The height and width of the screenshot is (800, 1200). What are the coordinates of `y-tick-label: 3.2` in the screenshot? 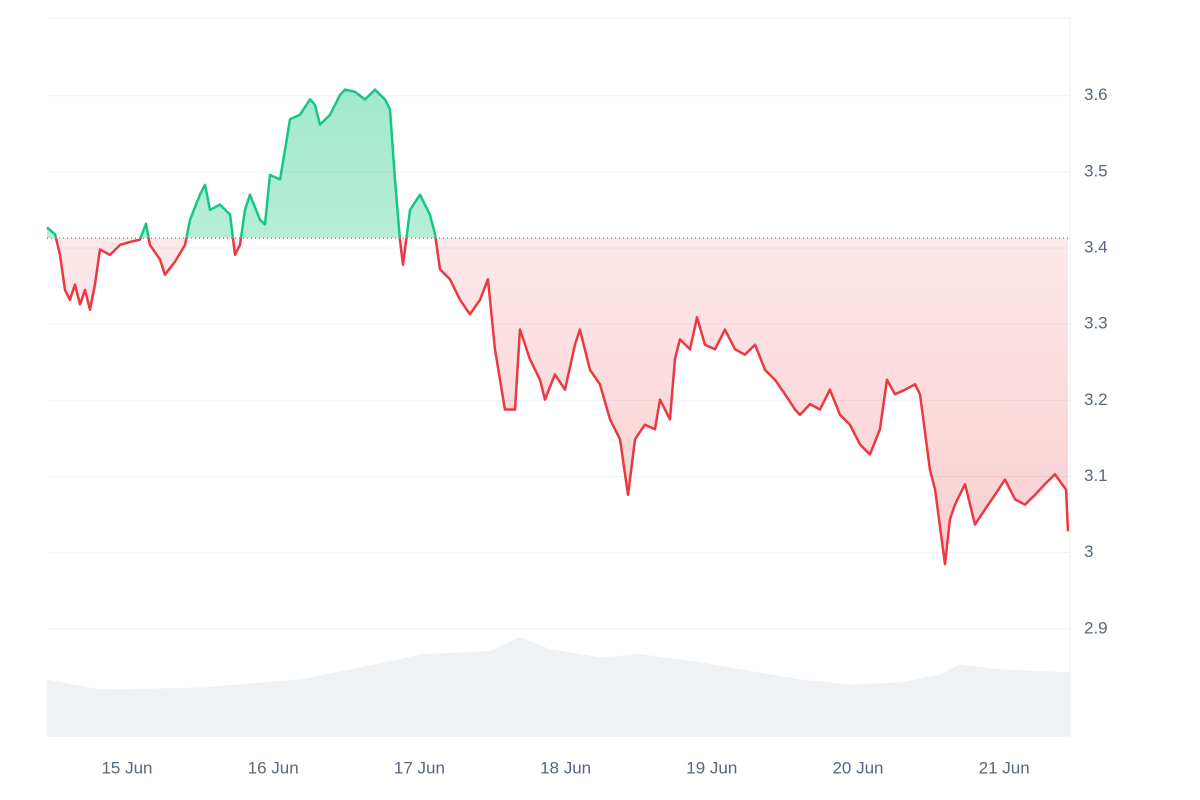 It's located at (1096, 399).